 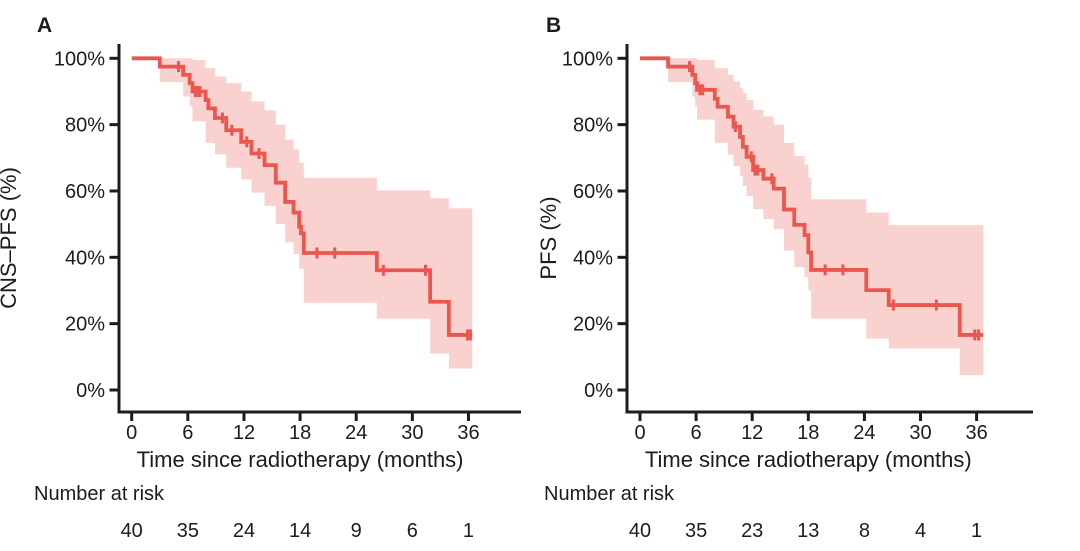 I want to click on number-at-risk-value: 8, so click(x=864, y=531).